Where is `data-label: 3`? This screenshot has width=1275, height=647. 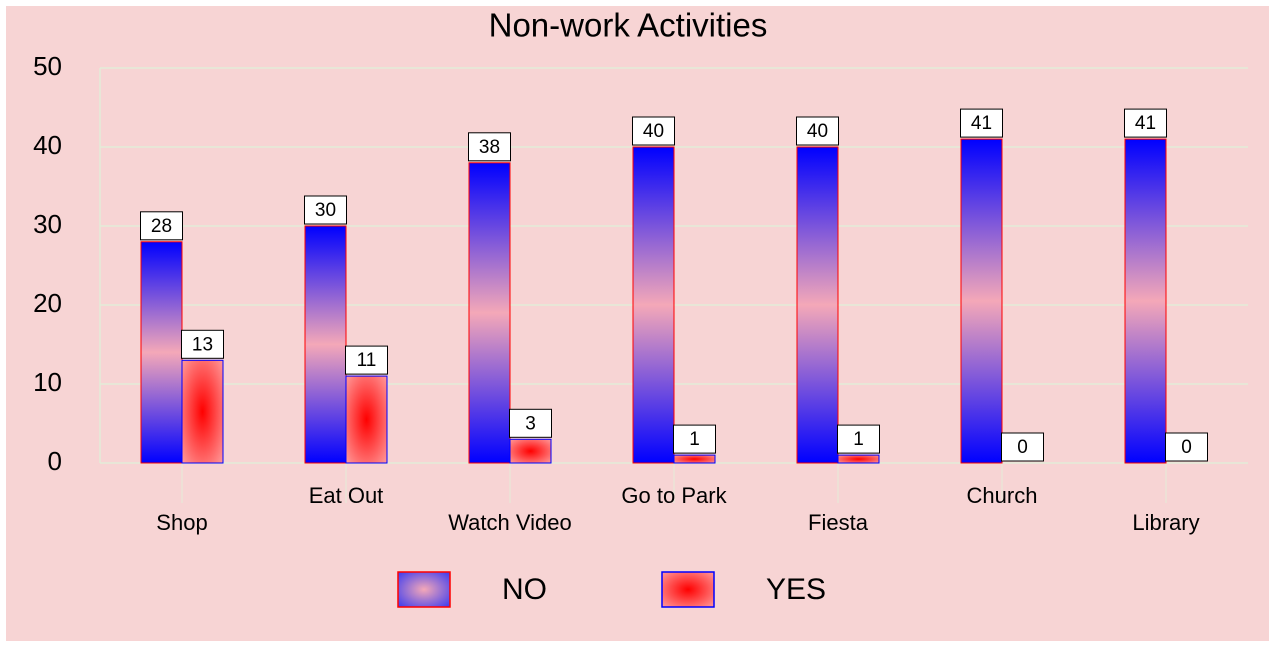 data-label: 3 is located at coordinates (530, 423).